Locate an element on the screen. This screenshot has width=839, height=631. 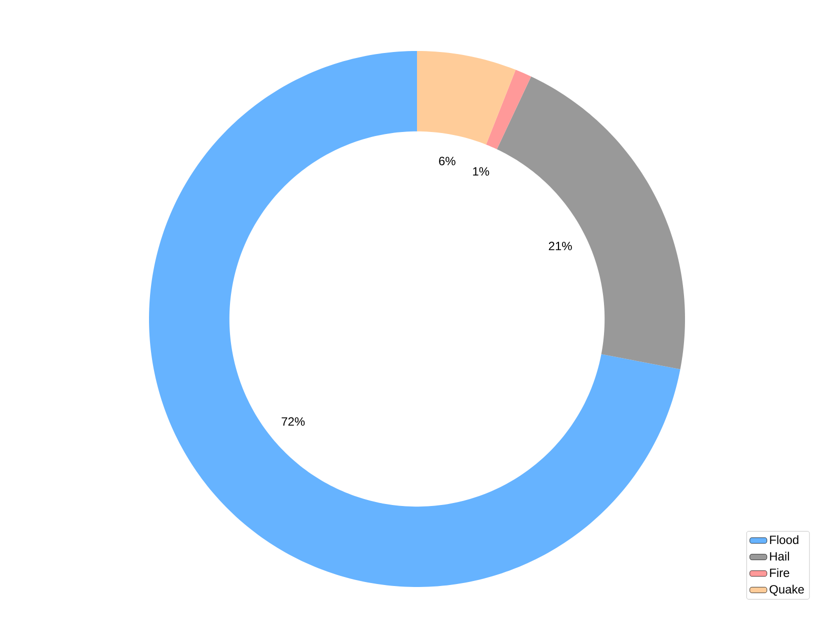
data-label: 6% is located at coordinates (447, 161).